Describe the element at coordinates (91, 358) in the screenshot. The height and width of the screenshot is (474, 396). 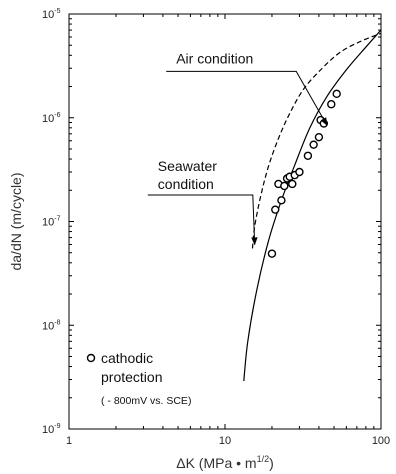
I see `legend-marker-icon` at that location.